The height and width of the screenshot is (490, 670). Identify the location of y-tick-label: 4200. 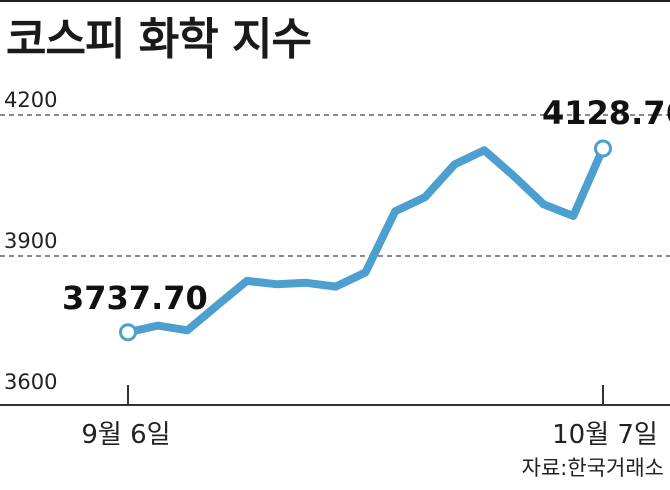
(30, 100).